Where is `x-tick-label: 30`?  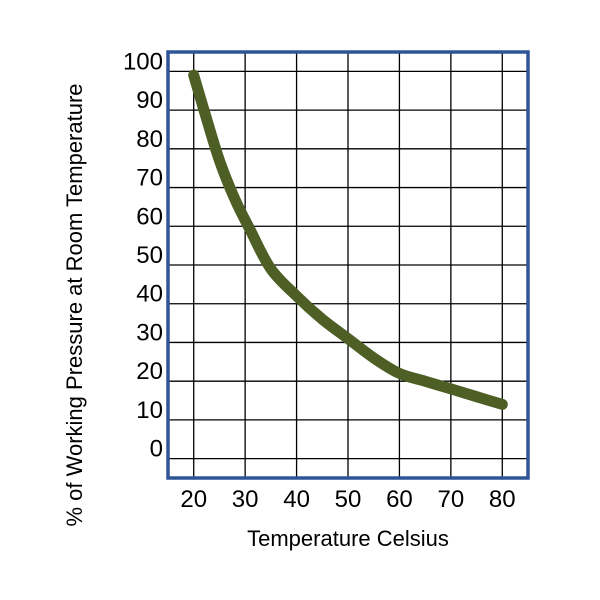 x-tick-label: 30 is located at coordinates (245, 499).